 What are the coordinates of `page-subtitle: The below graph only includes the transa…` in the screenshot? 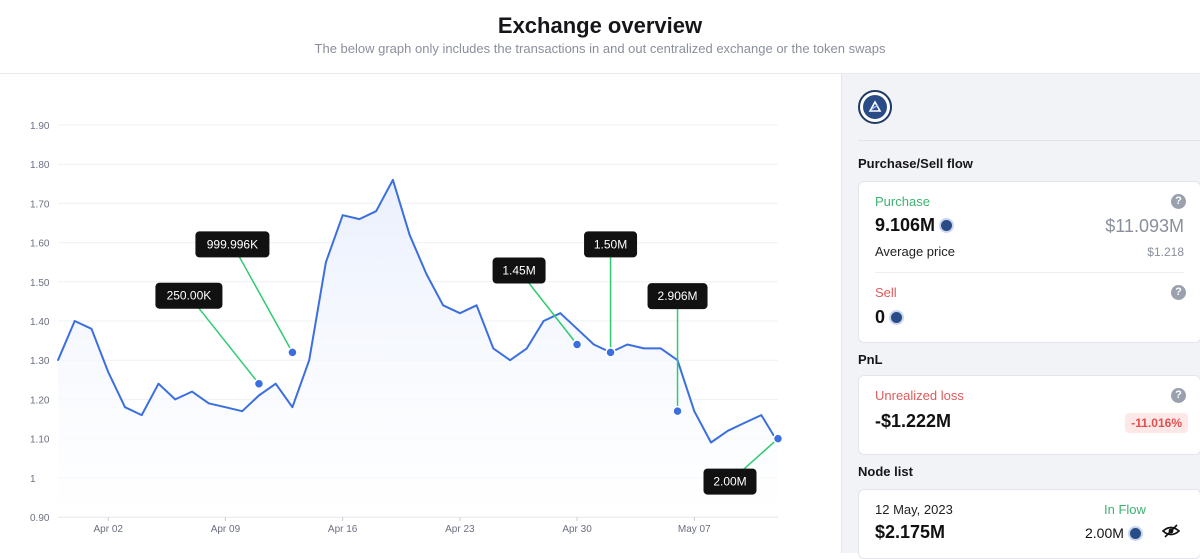 It's located at (600, 48).